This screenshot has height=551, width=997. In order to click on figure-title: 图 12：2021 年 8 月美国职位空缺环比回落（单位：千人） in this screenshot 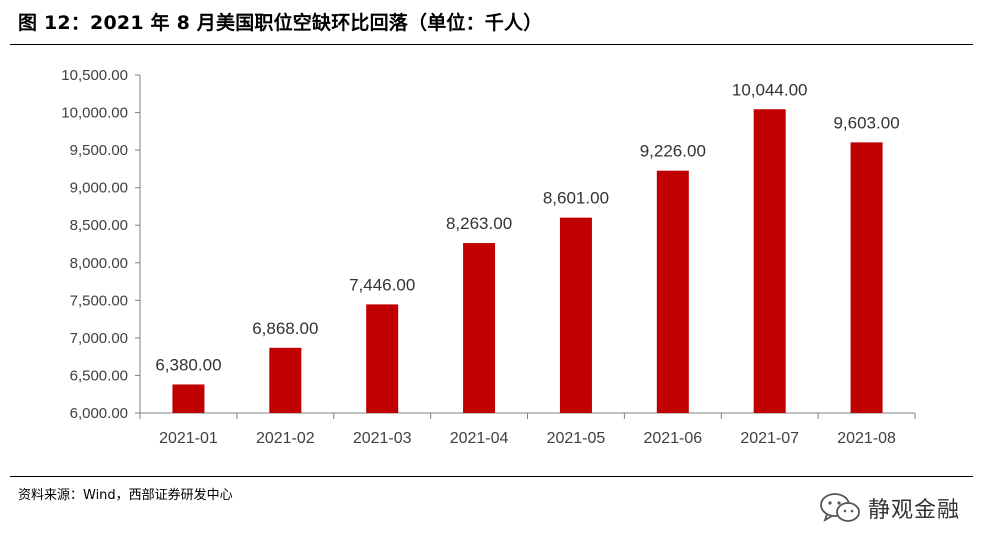, I will do `click(280, 23)`.